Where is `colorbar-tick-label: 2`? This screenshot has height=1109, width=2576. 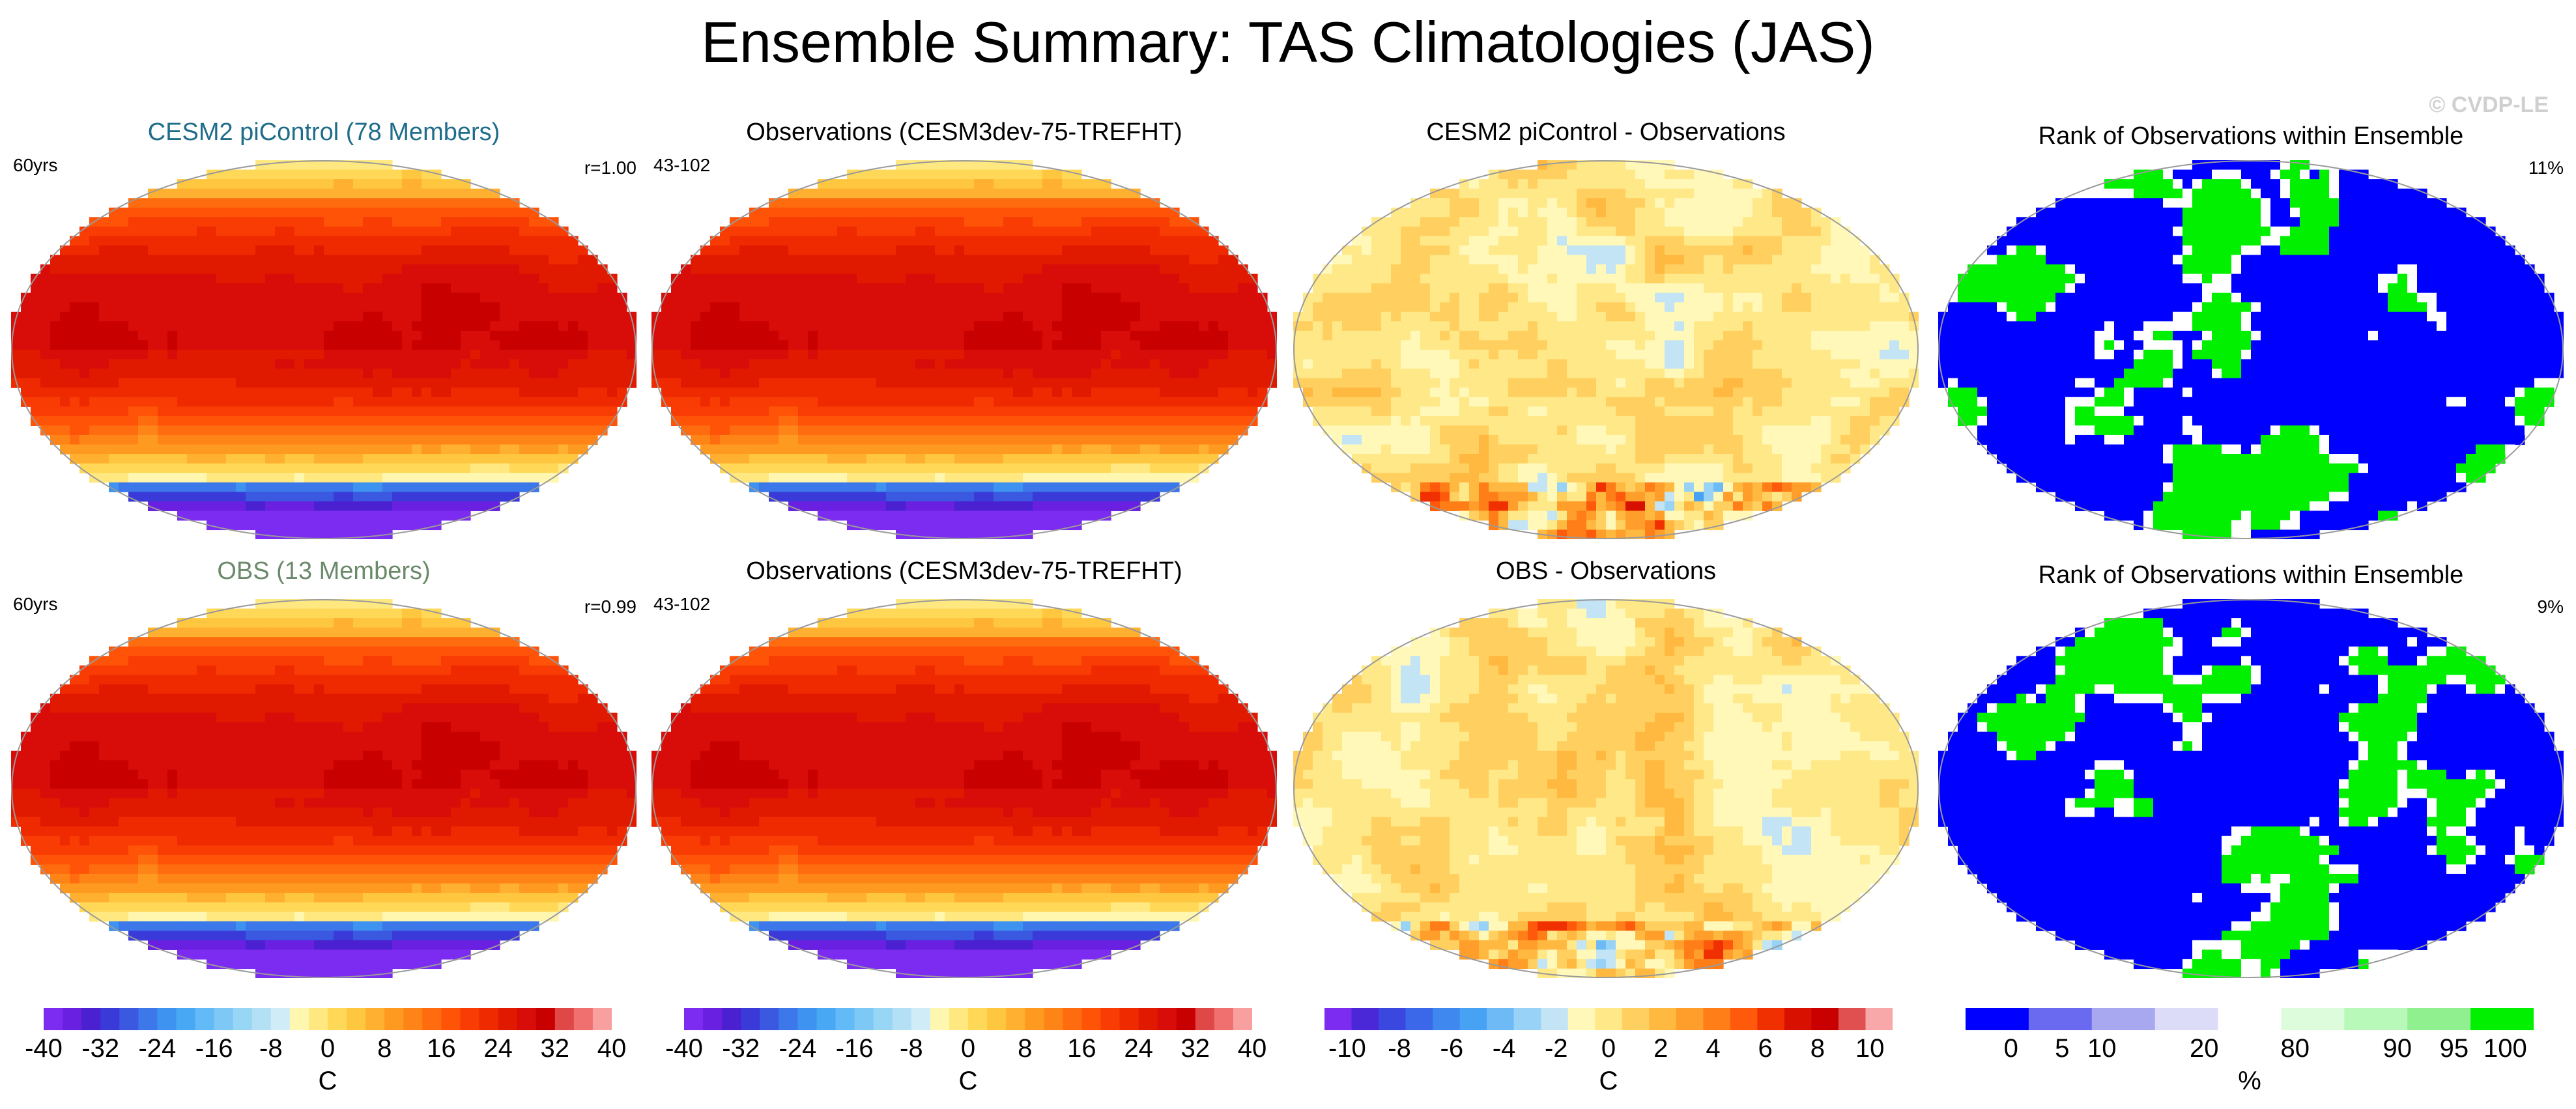
colorbar-tick-label: 2 is located at coordinates (1660, 1049).